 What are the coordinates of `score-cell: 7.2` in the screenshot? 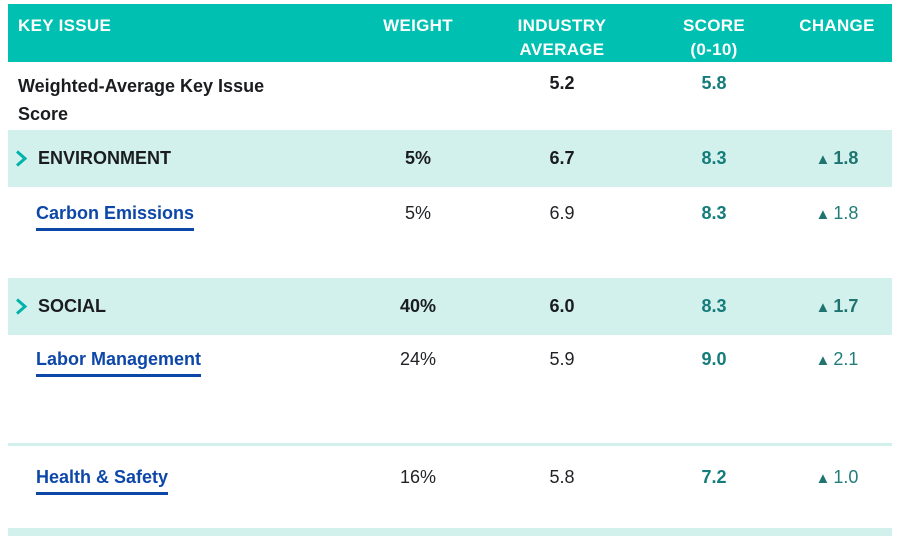 It's located at (714, 477).